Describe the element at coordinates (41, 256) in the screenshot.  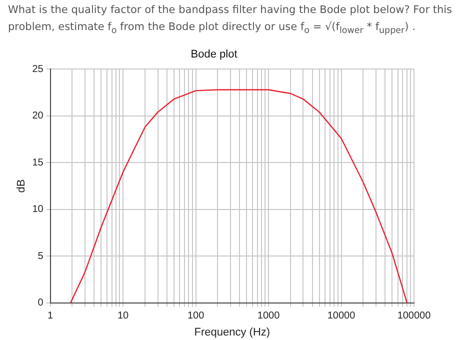
I see `y-tick-label: 5` at that location.